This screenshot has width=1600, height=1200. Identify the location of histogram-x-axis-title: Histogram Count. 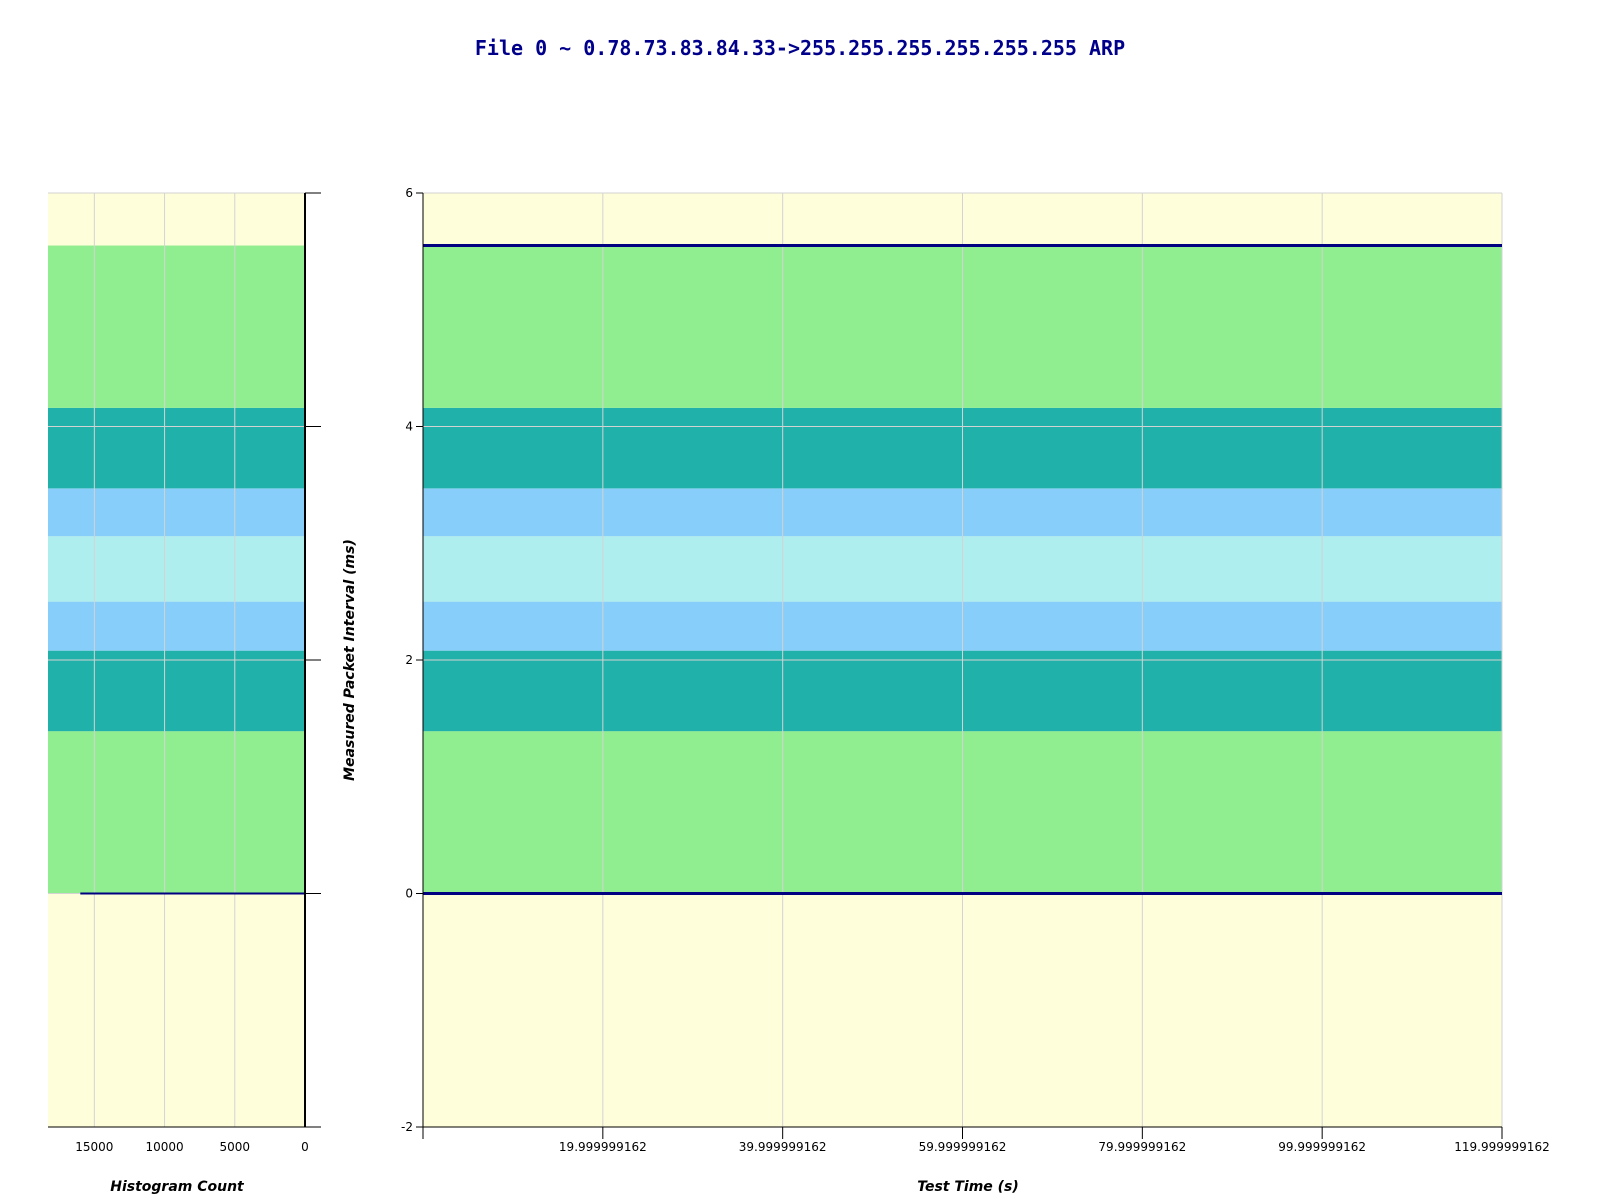
(177, 1187).